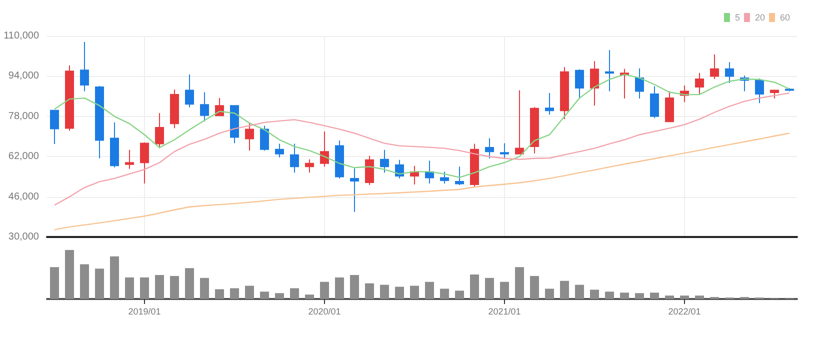 The width and height of the screenshot is (817, 337). Describe the element at coordinates (24, 76) in the screenshot. I see `y-tick-label: 94,000` at that location.